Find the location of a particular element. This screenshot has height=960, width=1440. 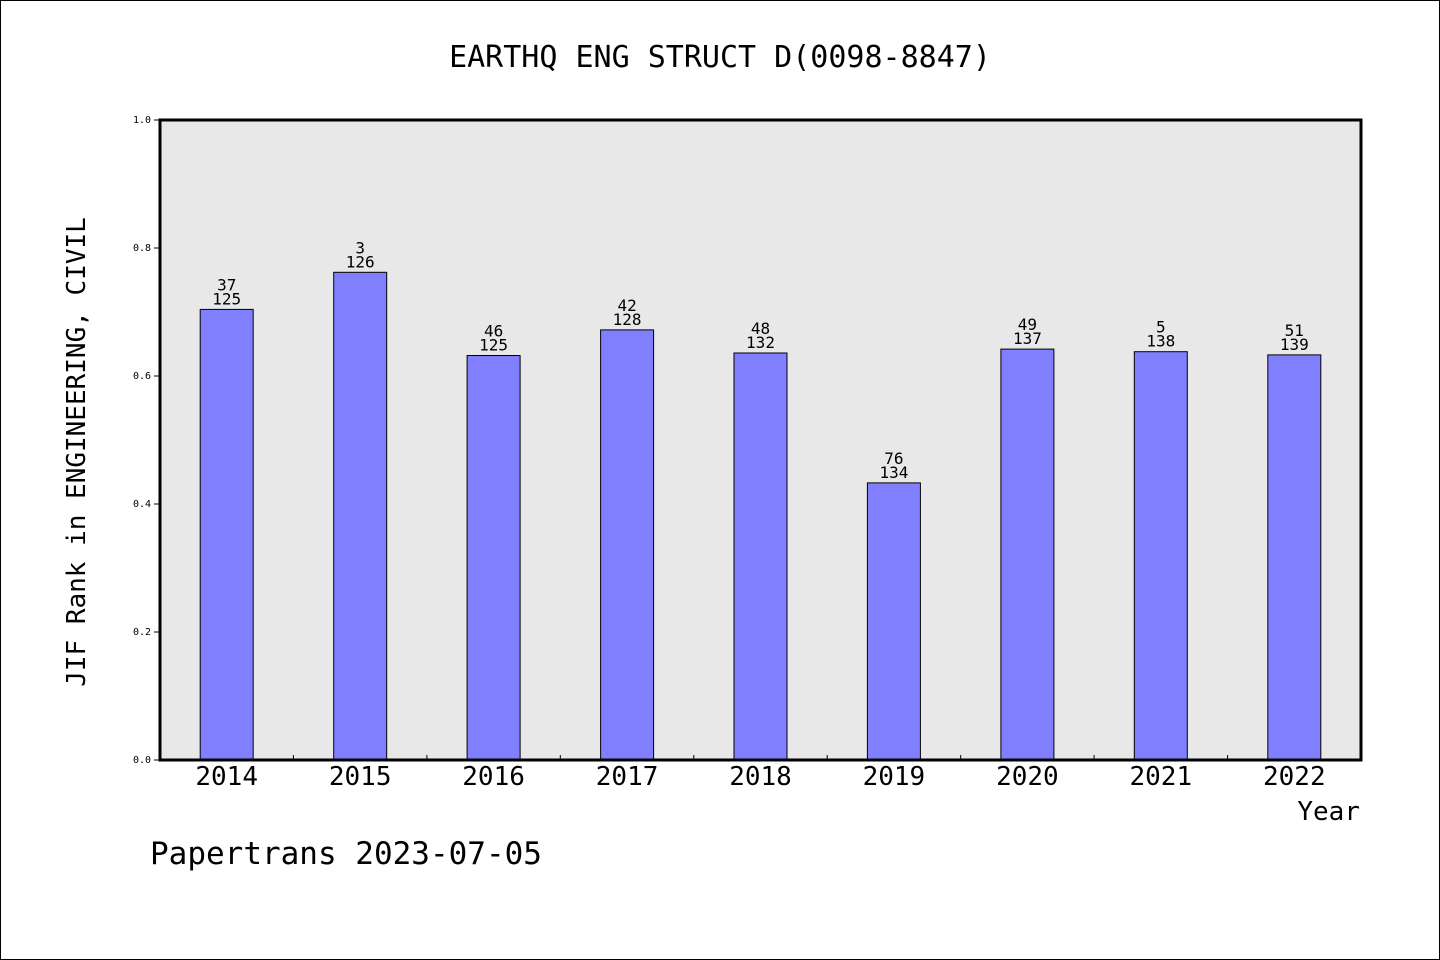

bar-2021 is located at coordinates (1160, 556).